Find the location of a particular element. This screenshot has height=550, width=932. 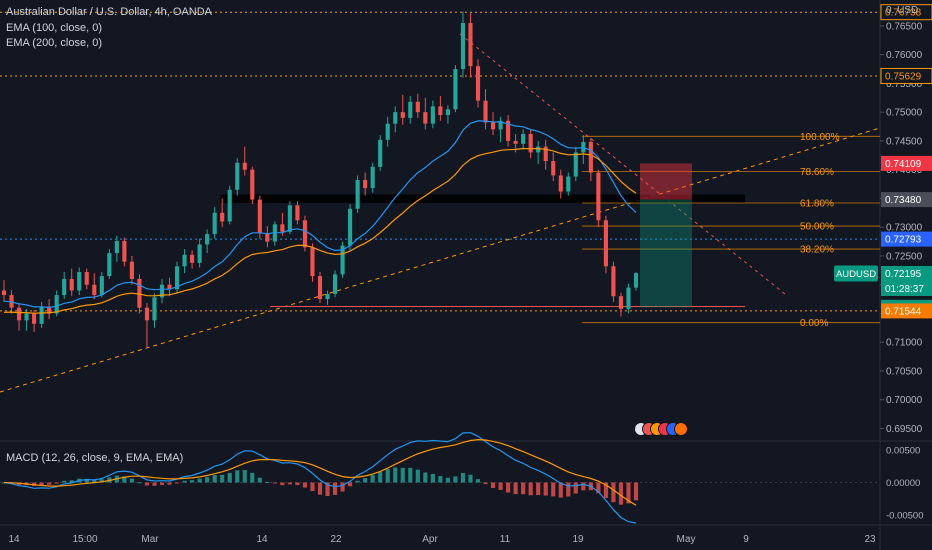

countdown-label: 01:28:37 is located at coordinates (904, 289).